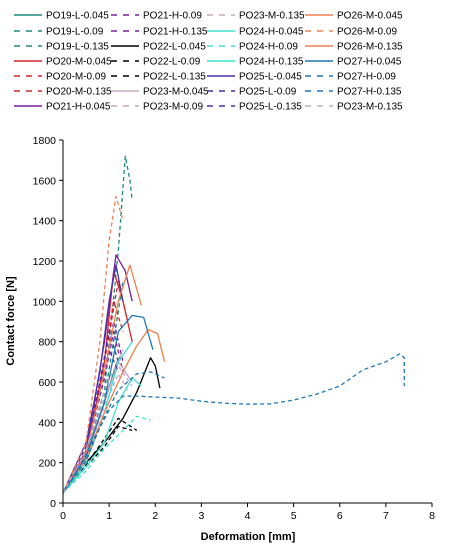 The width and height of the screenshot is (451, 550). I want to click on y-axis-label: Contact force [N], so click(11, 321).